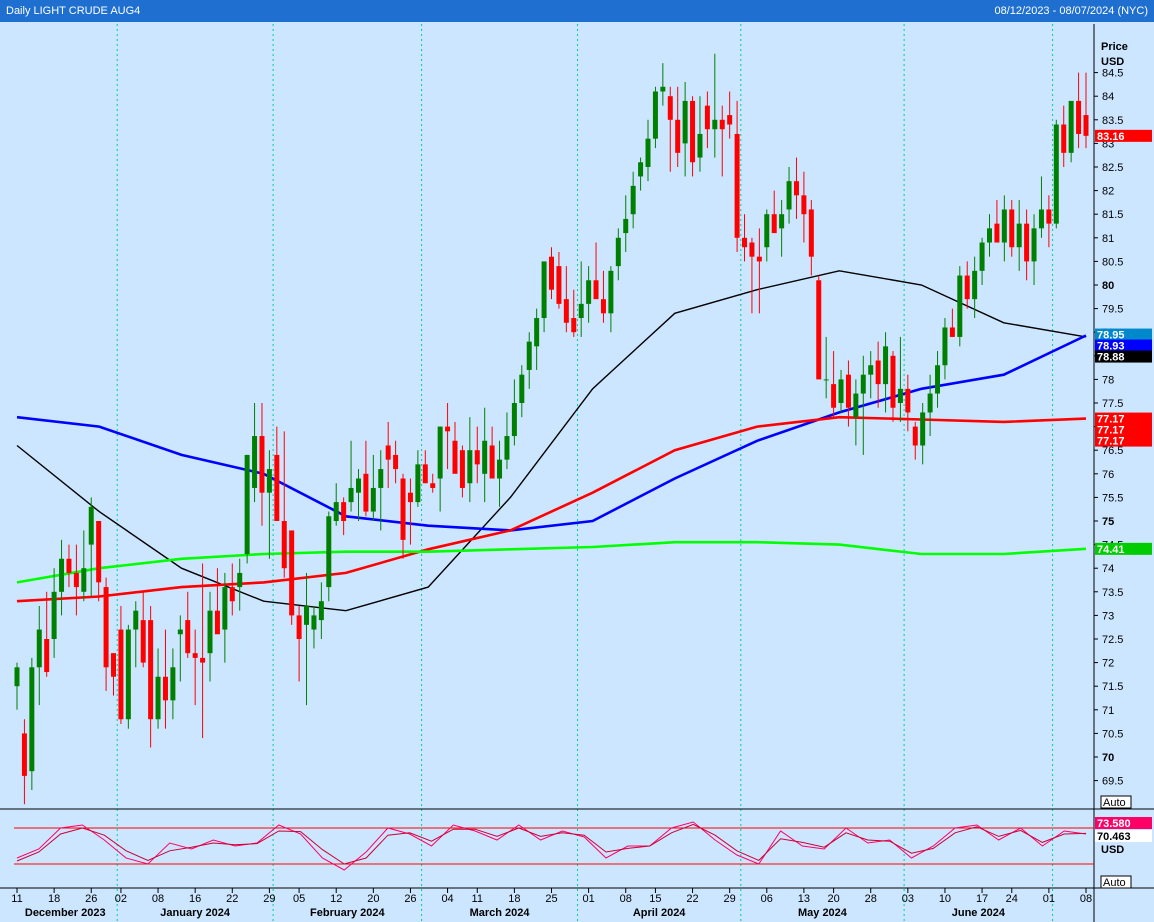  Describe the element at coordinates (1108, 522) in the screenshot. I see `y-tick-label: 75` at that location.